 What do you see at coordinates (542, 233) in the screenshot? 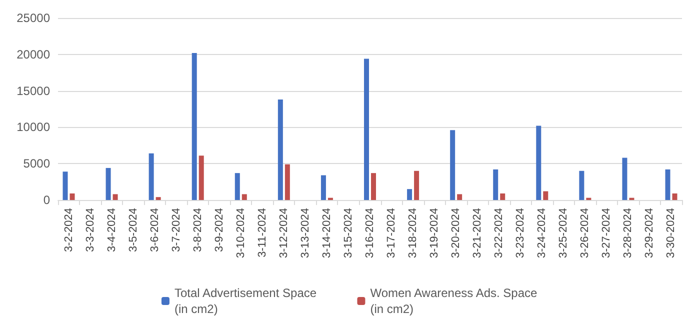
I see `x-tick-label: 3-24-2024` at bounding box center [542, 233].